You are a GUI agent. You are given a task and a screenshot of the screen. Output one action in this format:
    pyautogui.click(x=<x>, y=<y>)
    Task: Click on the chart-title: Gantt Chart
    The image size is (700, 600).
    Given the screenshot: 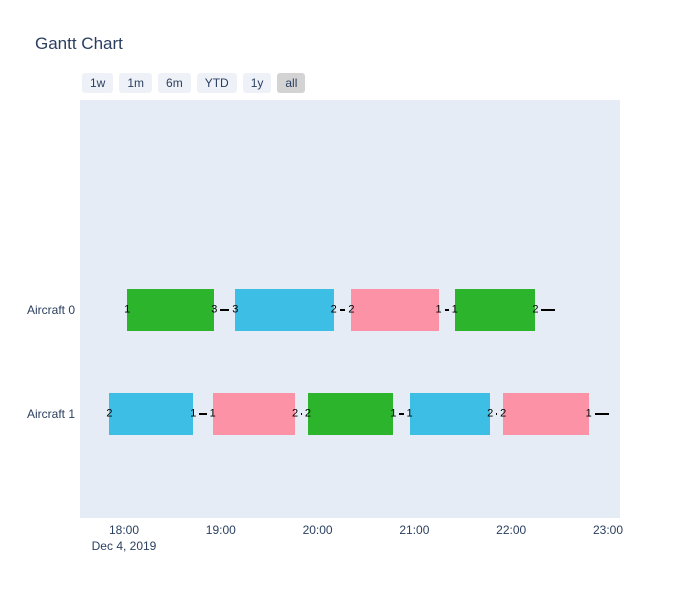 What is the action you would take?
    pyautogui.click(x=79, y=43)
    